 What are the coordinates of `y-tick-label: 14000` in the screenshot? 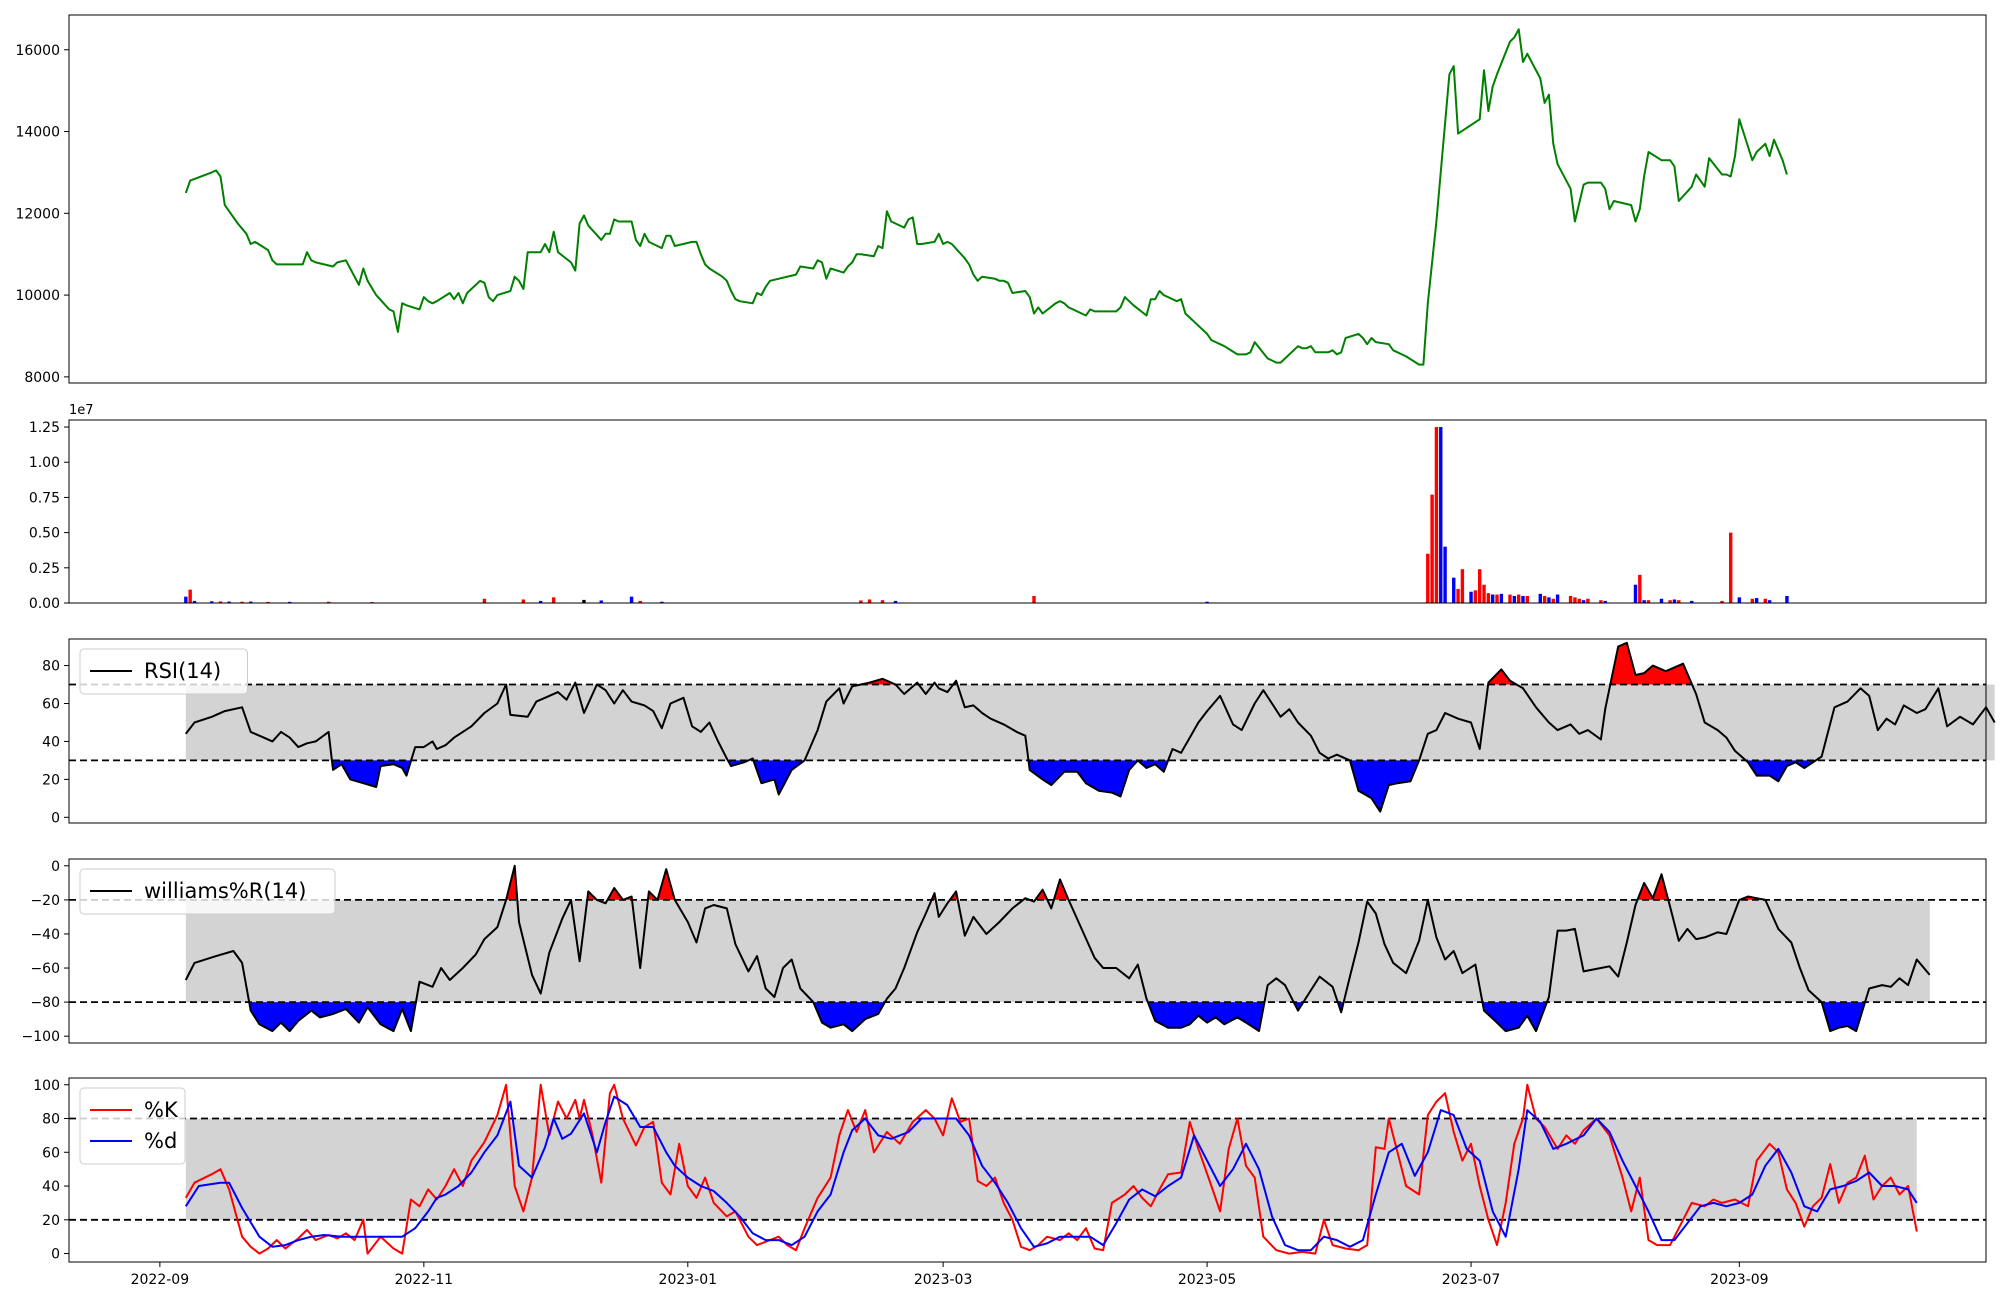 It's located at (37, 133).